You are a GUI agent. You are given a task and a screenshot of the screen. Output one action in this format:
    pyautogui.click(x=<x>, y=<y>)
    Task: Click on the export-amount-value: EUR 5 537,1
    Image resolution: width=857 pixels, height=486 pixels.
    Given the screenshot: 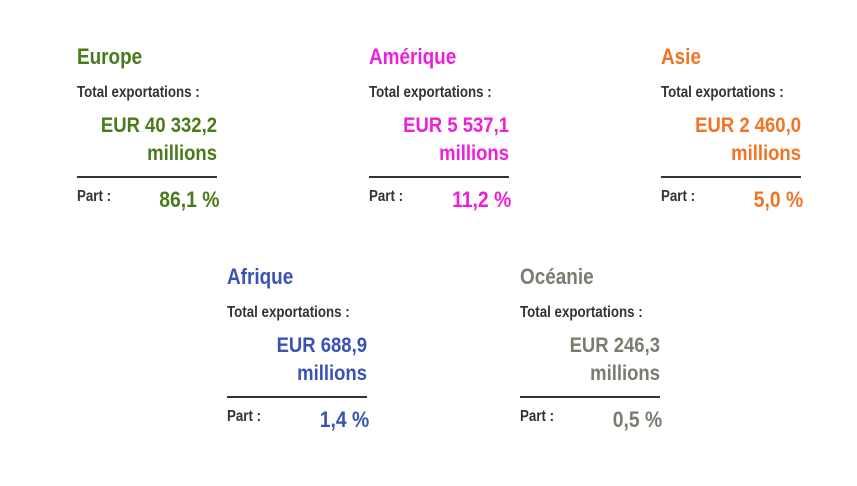 What is the action you would take?
    pyautogui.click(x=456, y=125)
    